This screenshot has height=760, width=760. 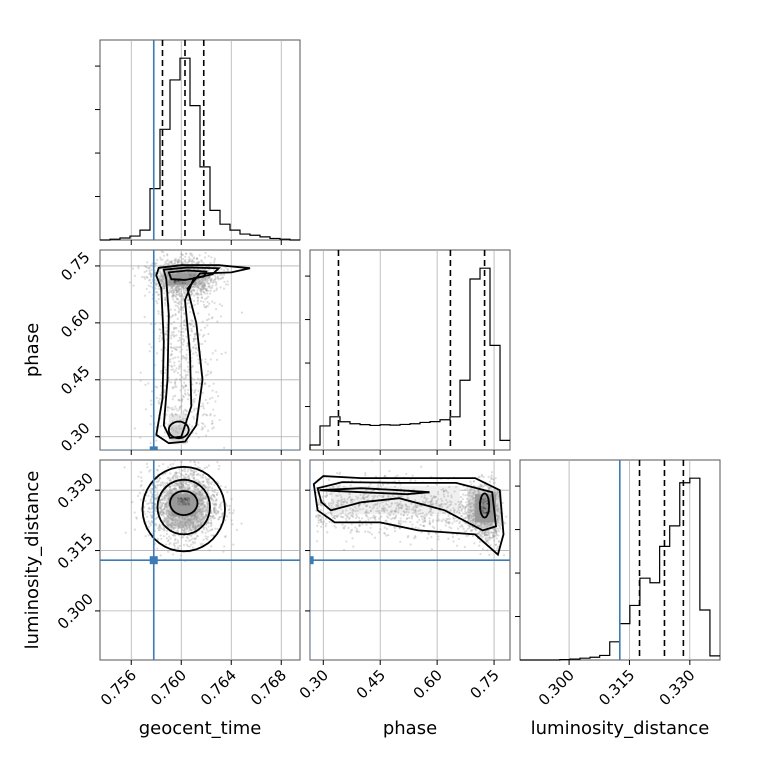 I want to click on density-cell, so click(x=484, y=506).